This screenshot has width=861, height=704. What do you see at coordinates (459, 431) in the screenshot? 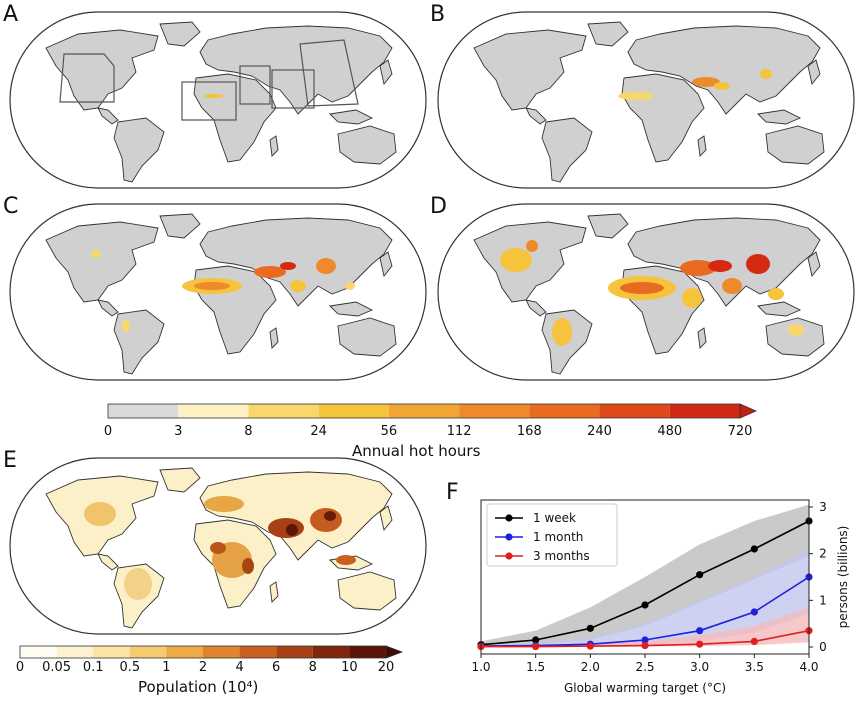
I see `hot-colorbar-tick-label: 112` at bounding box center [459, 431].